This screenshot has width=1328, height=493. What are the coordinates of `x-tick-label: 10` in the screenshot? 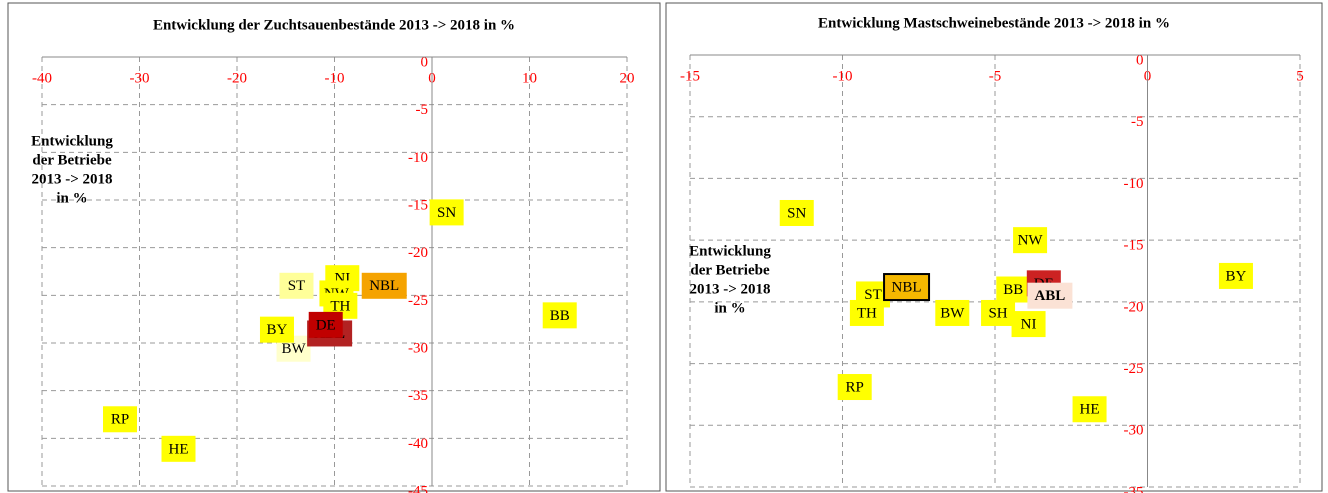 It's located at (529, 78).